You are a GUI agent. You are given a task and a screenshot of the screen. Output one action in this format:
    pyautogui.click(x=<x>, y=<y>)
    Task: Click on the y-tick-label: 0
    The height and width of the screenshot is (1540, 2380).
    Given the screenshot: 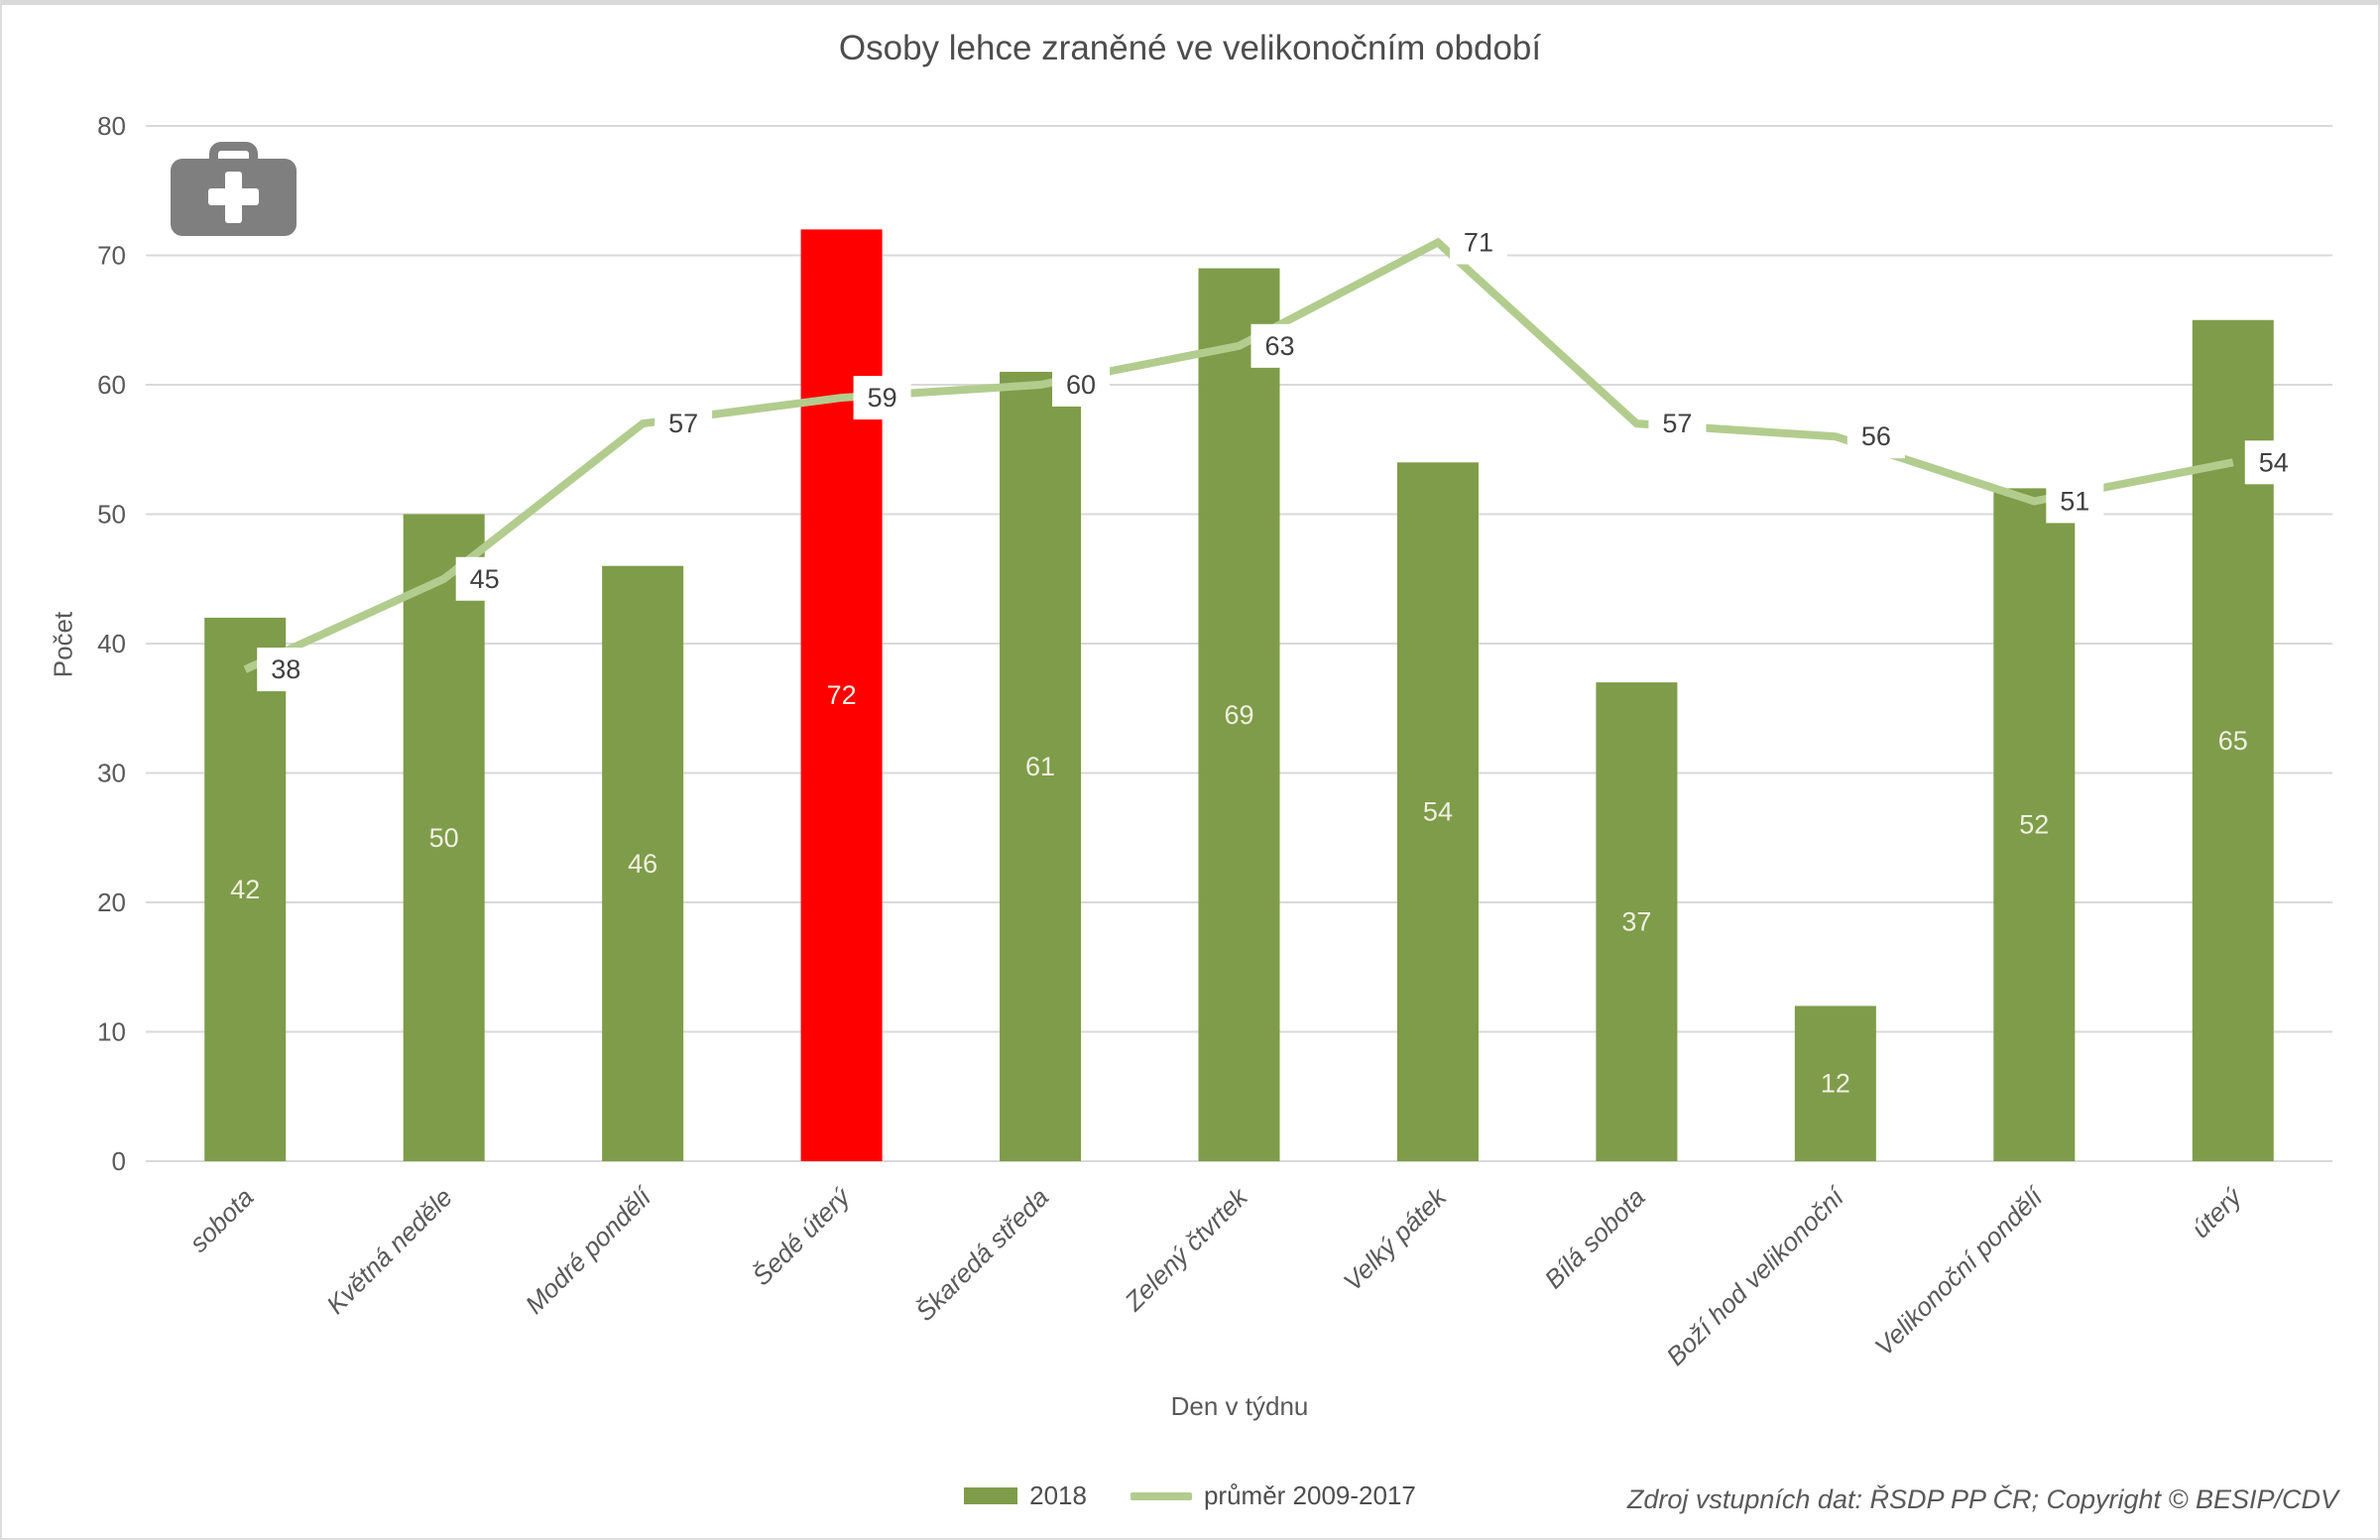 What is the action you would take?
    pyautogui.click(x=119, y=1161)
    